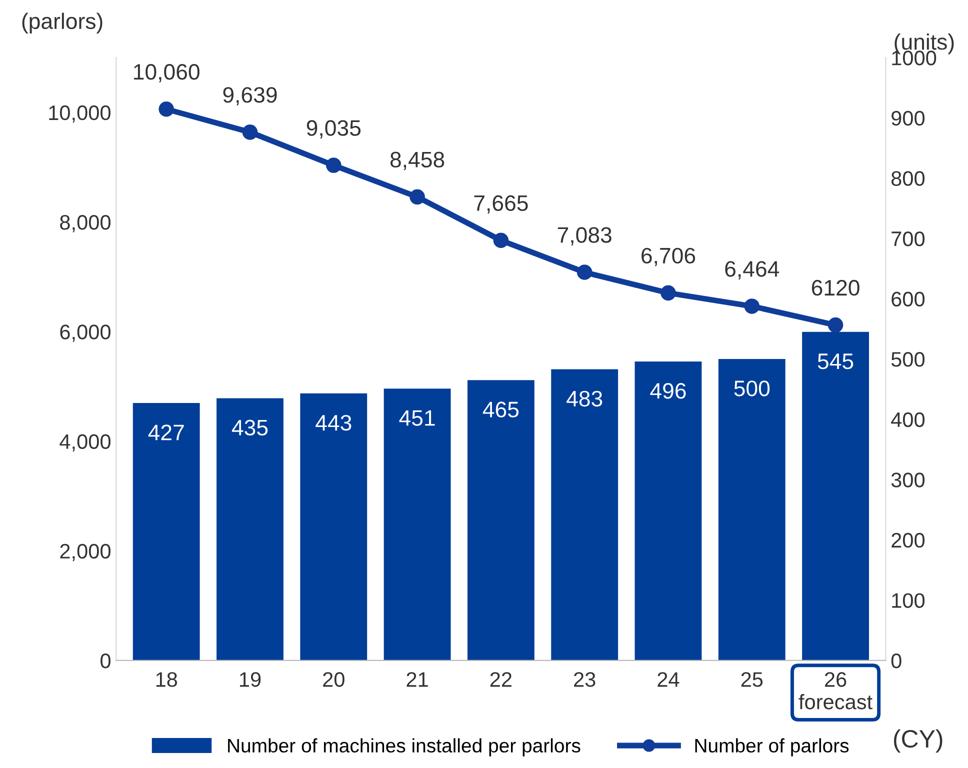  What do you see at coordinates (585, 236) in the screenshot?
I see `data-label: 7,083` at bounding box center [585, 236].